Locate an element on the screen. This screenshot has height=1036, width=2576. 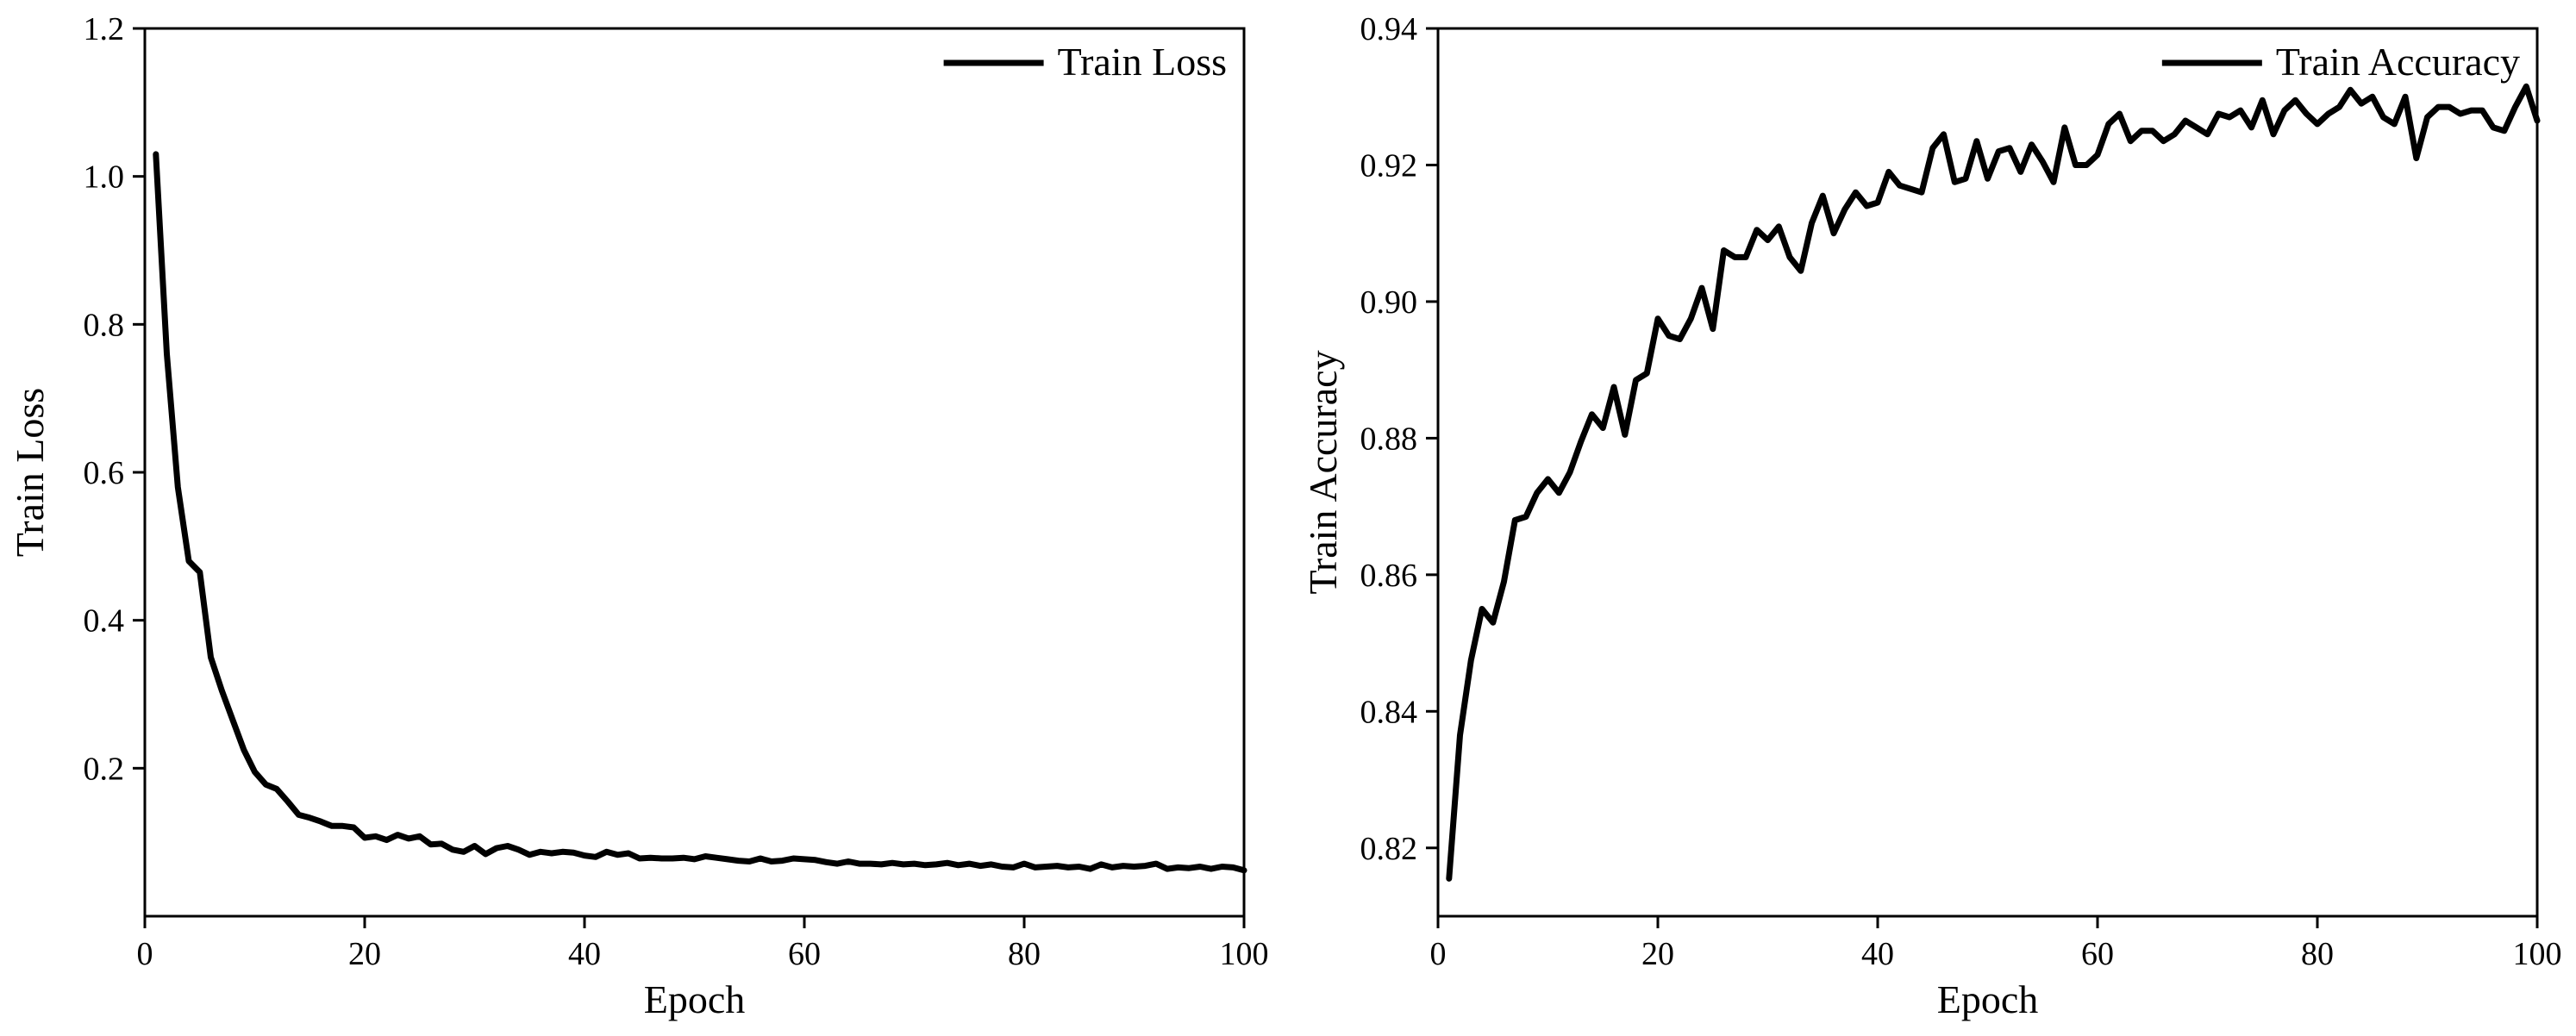
y-tick-label: 0.86 is located at coordinates (1389, 576).